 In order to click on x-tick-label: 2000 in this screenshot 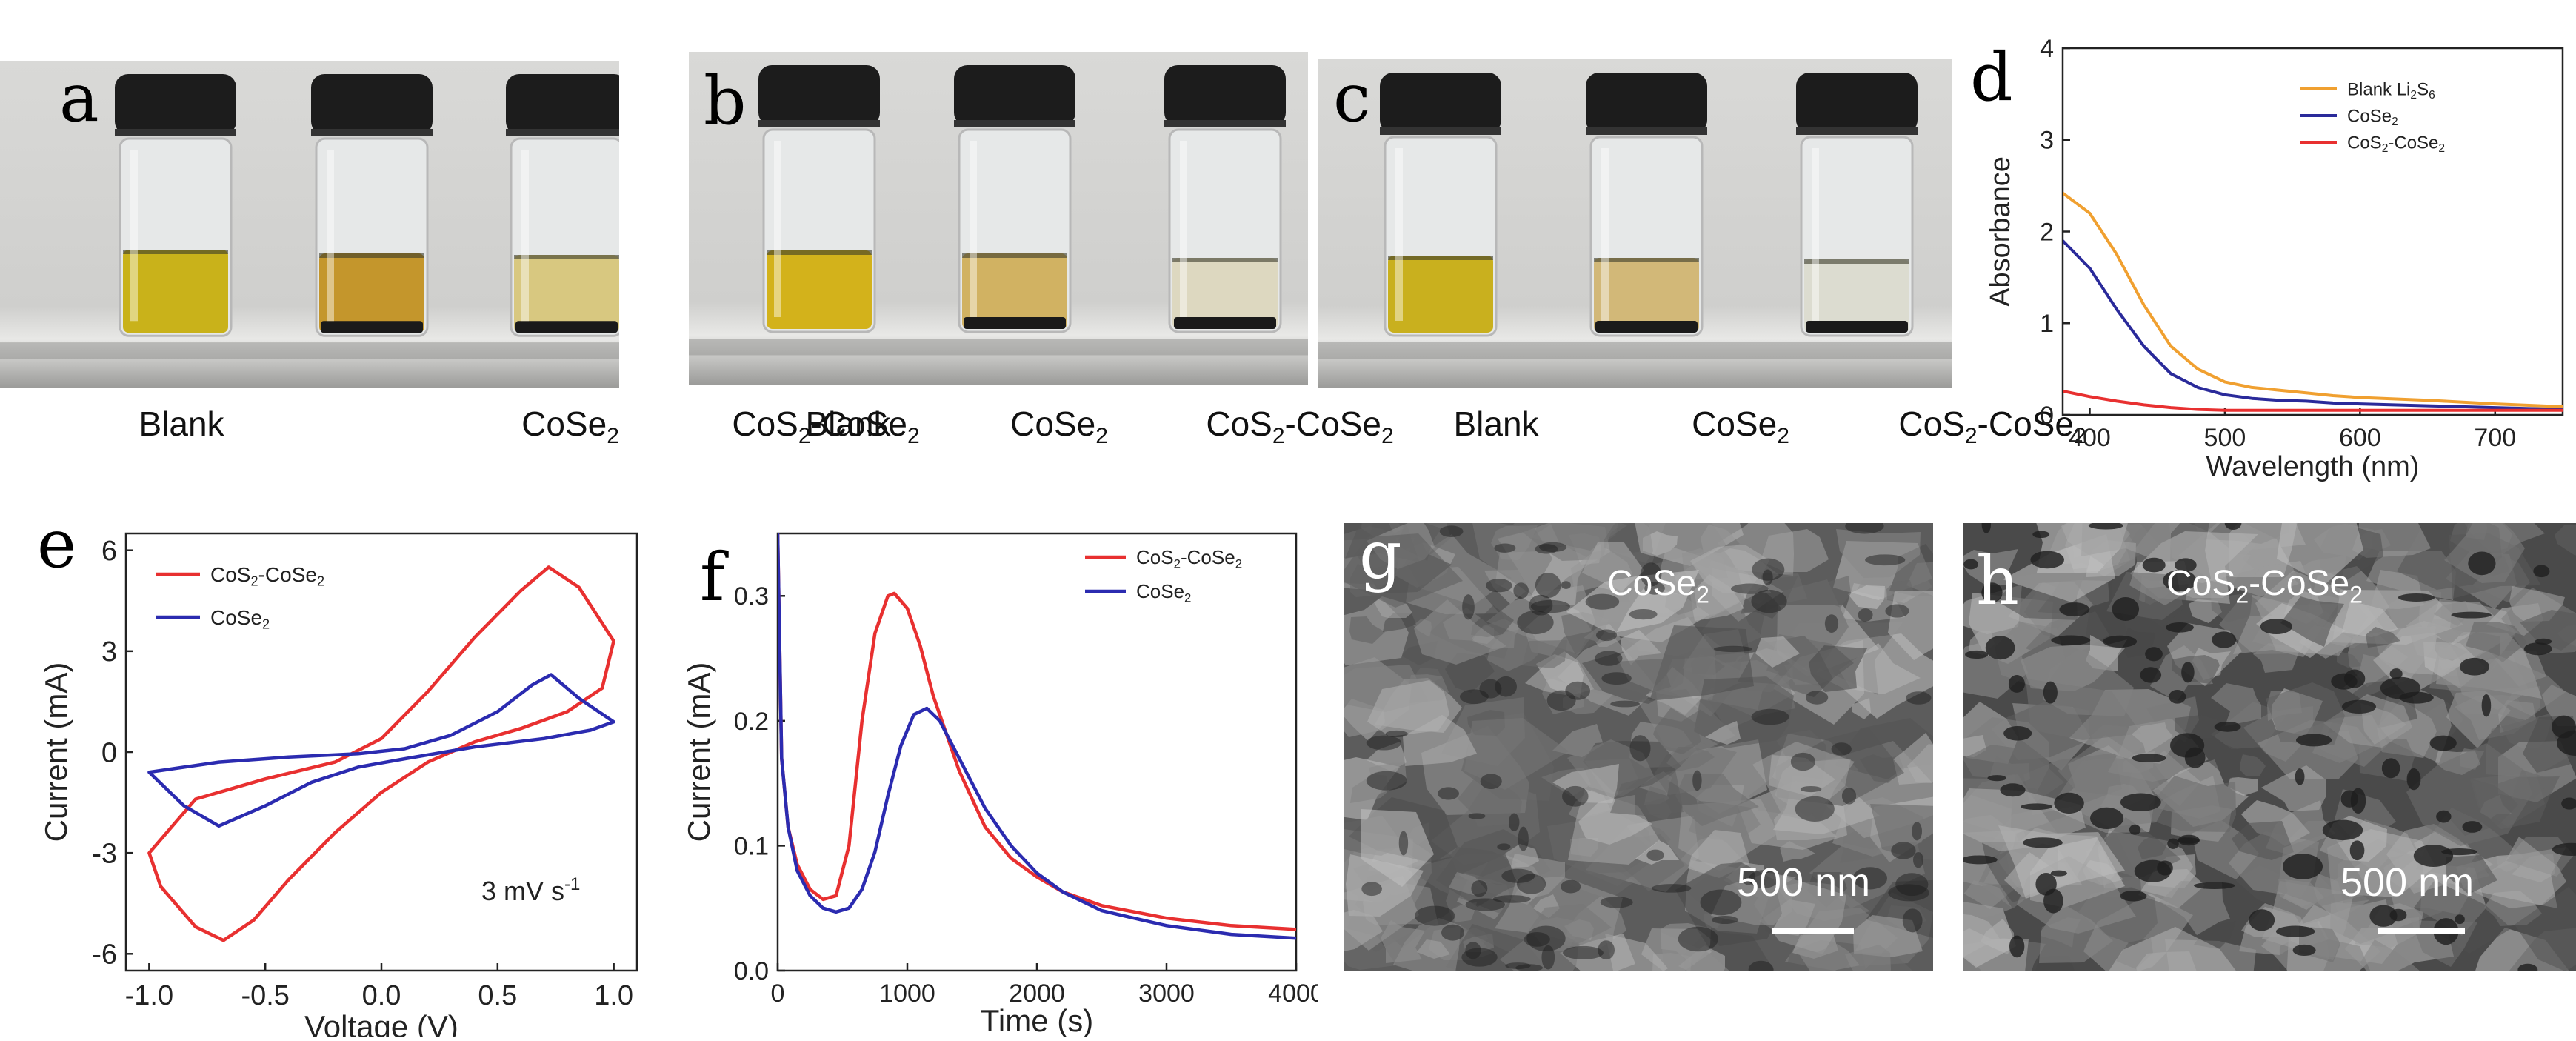, I will do `click(1037, 994)`.